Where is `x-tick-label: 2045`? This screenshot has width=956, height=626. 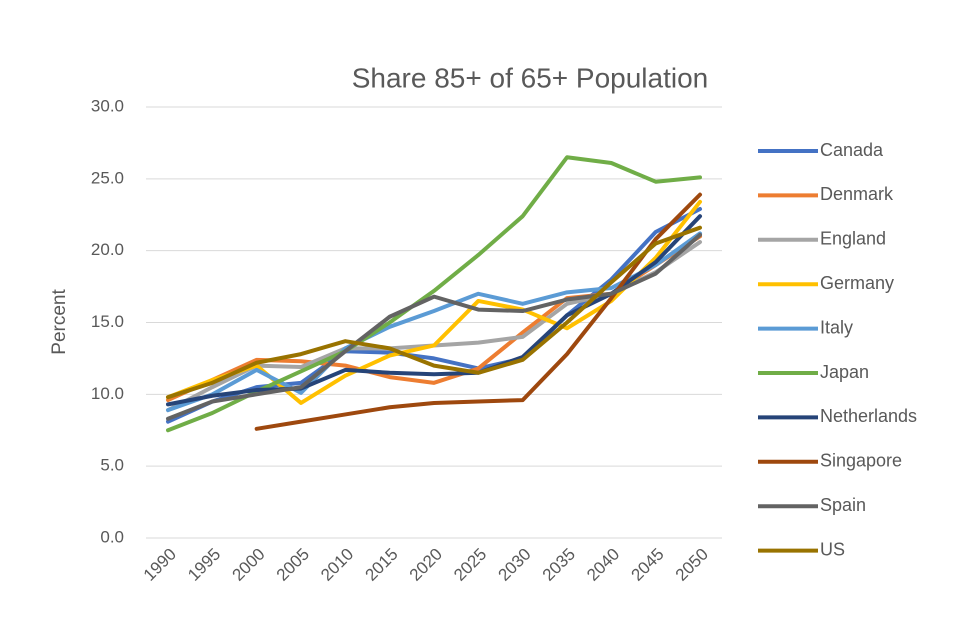
x-tick-label: 2045 is located at coordinates (647, 565).